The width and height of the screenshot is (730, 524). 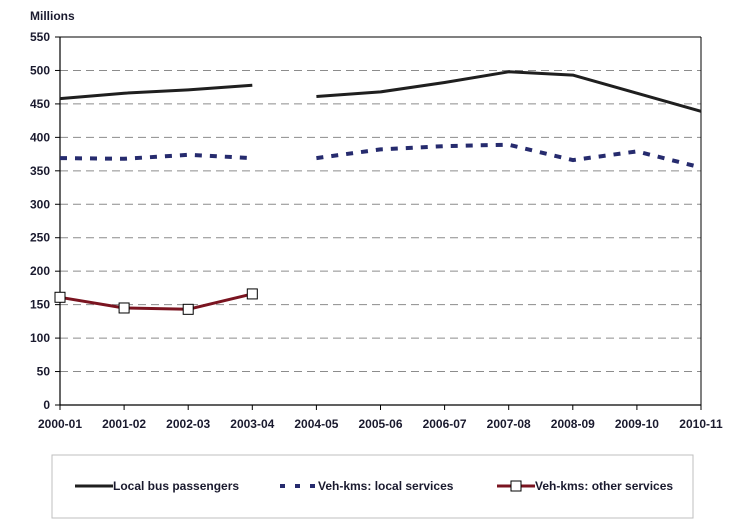 I want to click on y-tick-label: 350, so click(x=40, y=171).